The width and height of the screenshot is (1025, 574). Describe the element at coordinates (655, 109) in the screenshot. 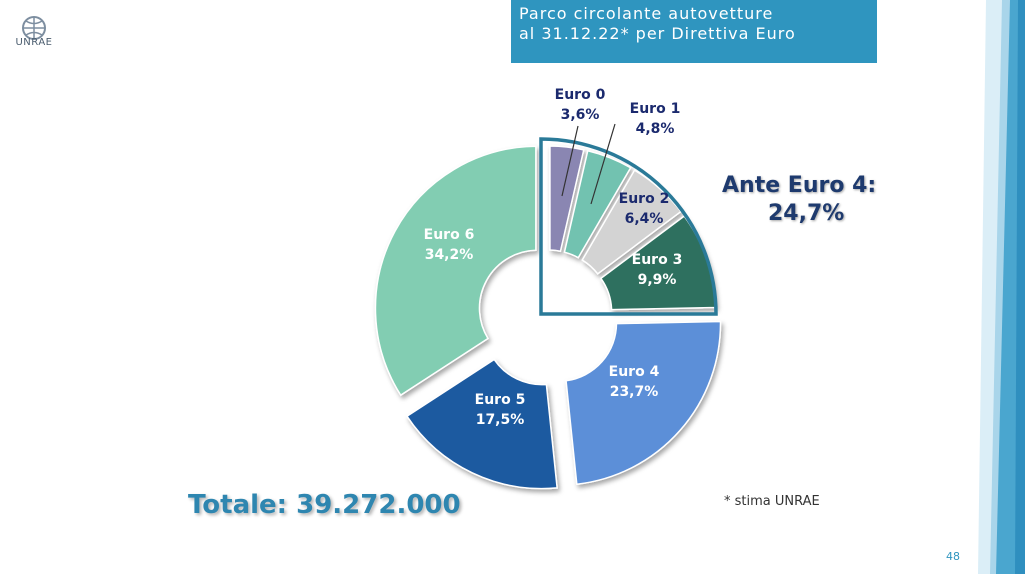

I see `category-label: Euro 1` at that location.